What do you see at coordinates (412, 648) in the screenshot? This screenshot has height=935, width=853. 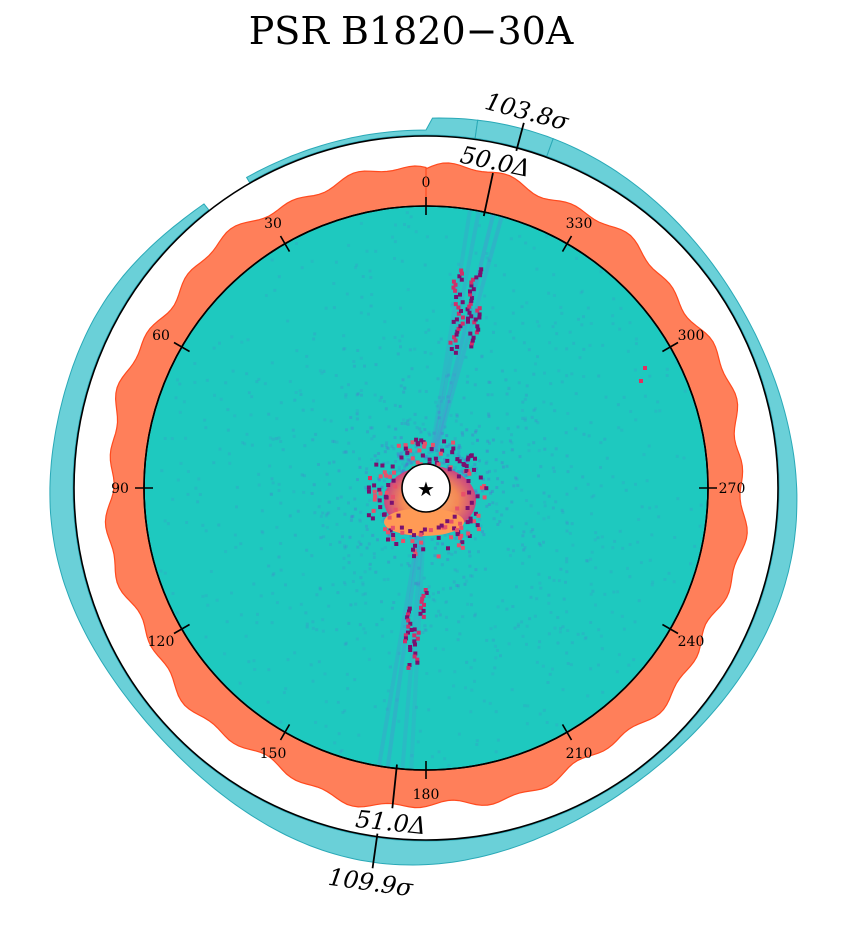 I see `south-streak` at bounding box center [412, 648].